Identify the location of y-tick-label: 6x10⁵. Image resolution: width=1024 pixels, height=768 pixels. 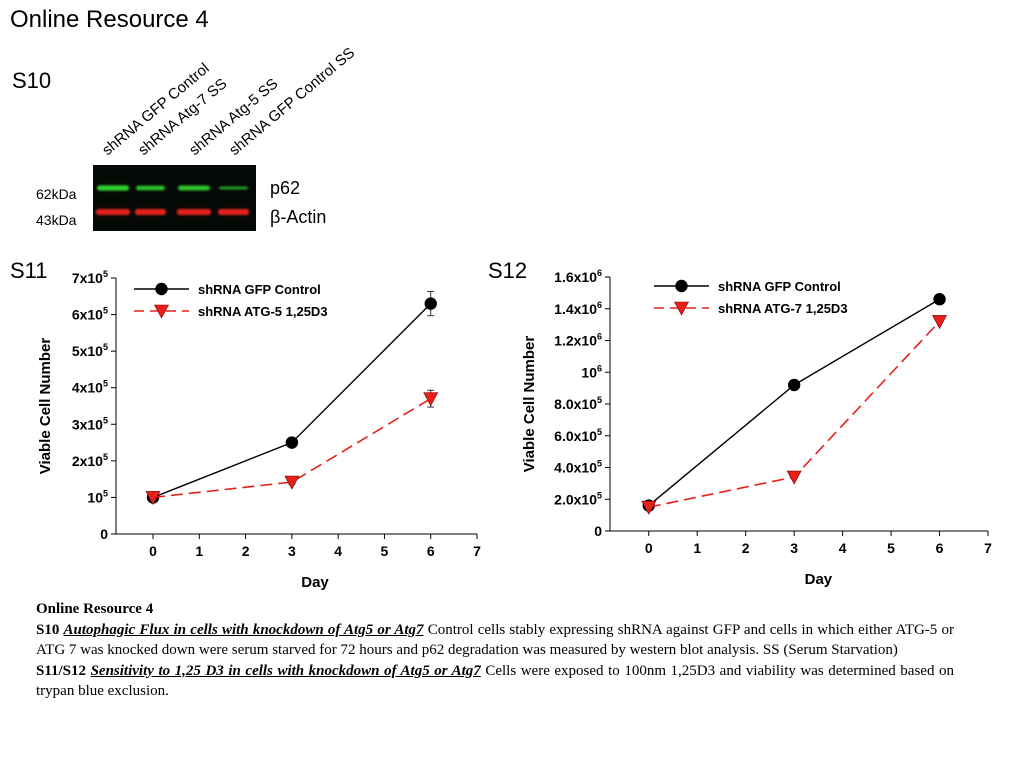
(90, 314).